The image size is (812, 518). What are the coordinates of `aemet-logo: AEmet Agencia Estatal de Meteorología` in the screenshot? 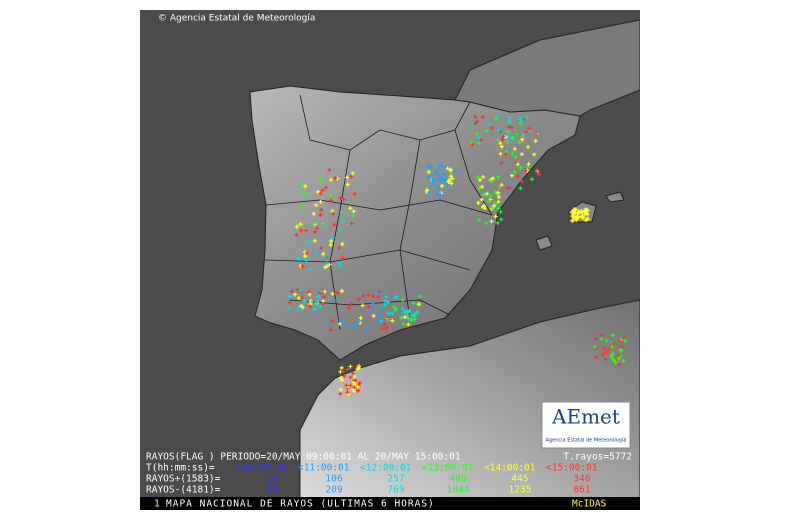 It's located at (586, 425).